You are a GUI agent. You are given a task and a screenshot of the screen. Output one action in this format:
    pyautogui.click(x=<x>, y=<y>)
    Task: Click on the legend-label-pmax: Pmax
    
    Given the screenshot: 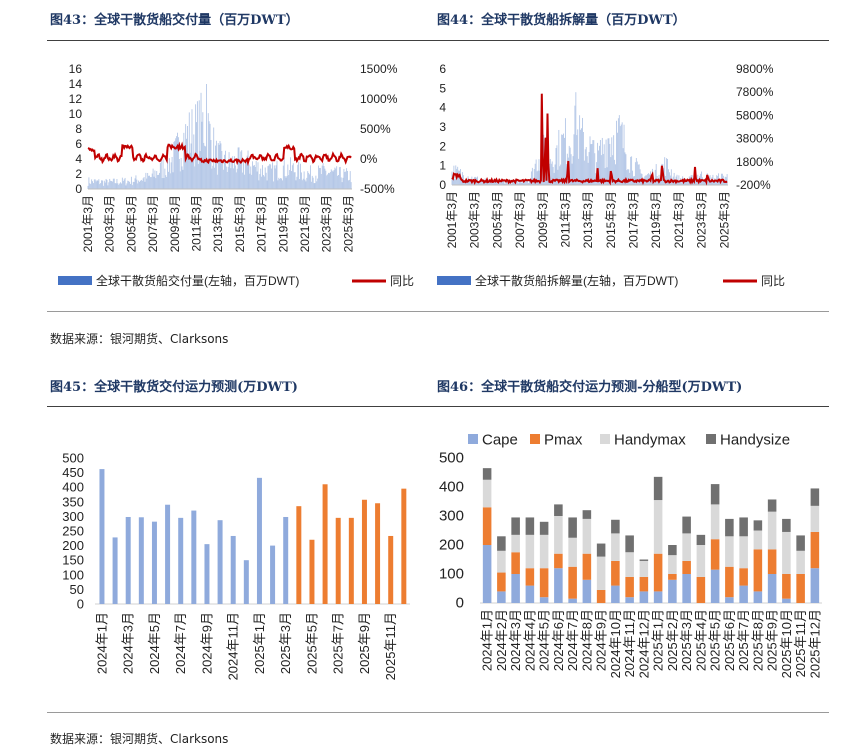 What is the action you would take?
    pyautogui.click(x=563, y=440)
    